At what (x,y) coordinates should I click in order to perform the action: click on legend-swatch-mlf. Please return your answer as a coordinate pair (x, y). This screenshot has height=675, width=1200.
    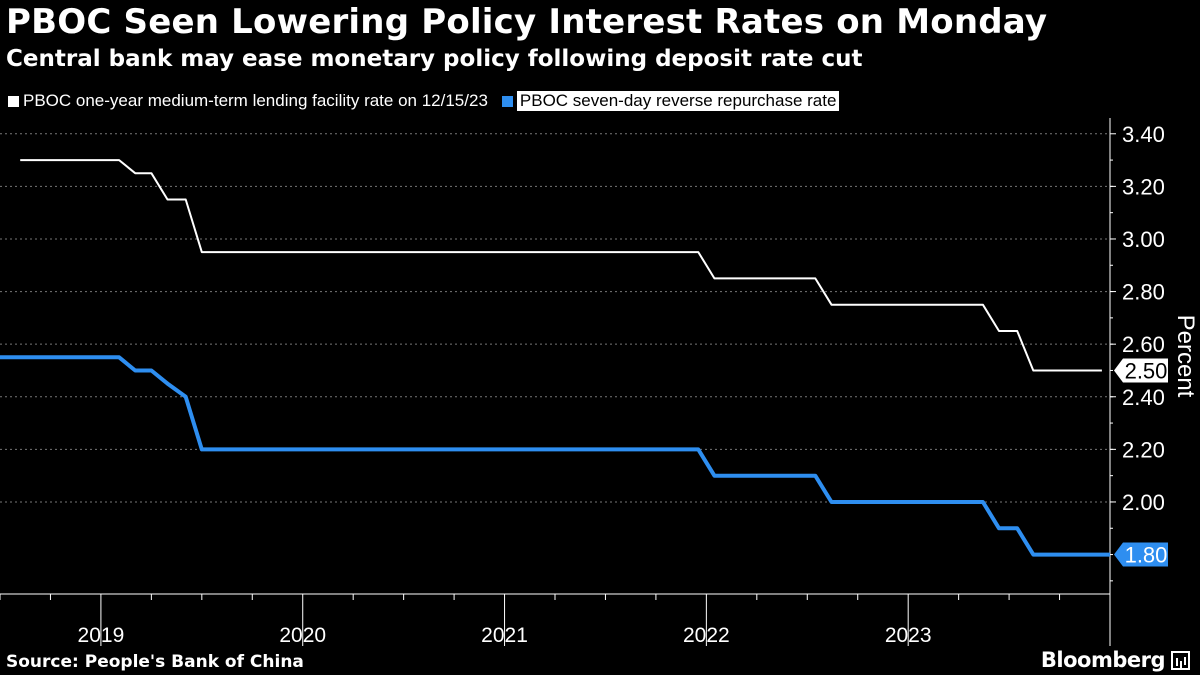
    Looking at the image, I should click on (13, 101).